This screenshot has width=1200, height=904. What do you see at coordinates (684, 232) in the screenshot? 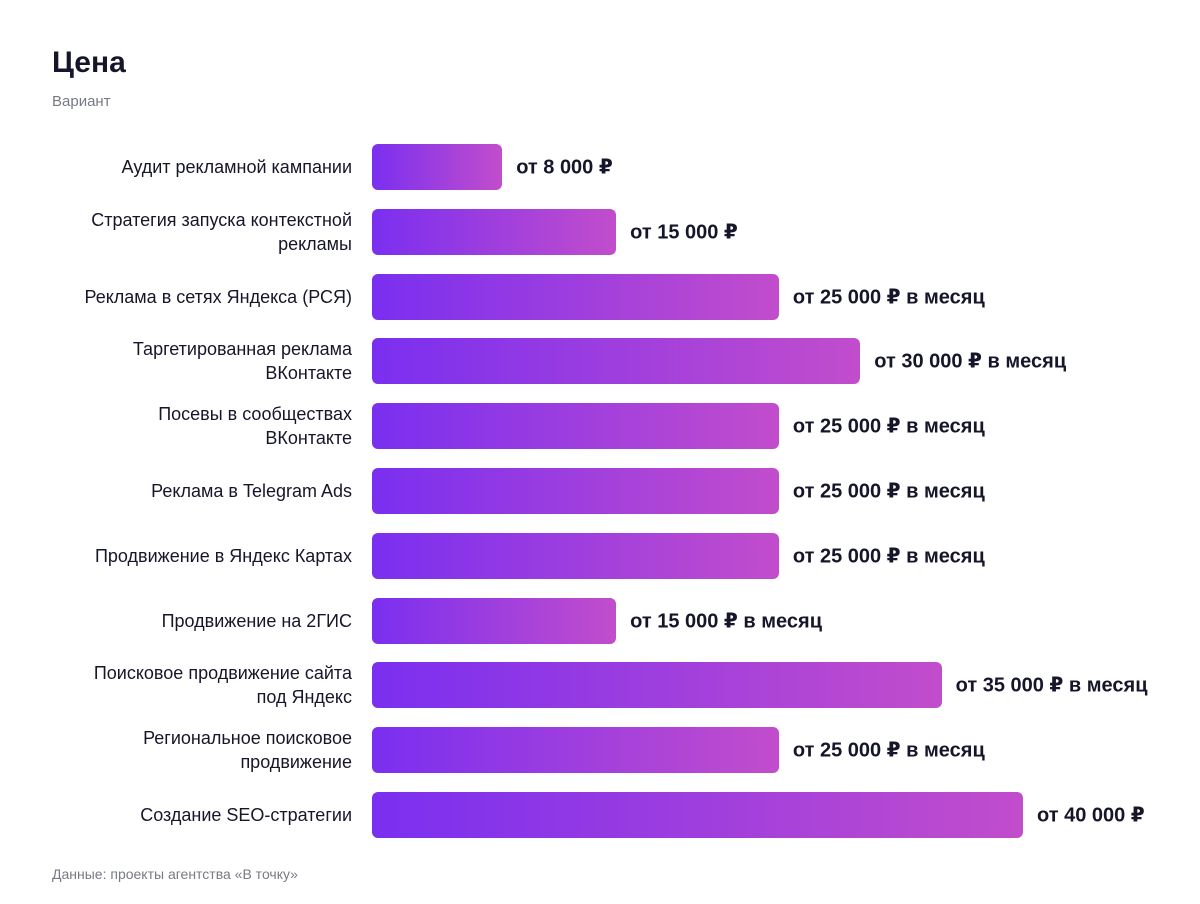
I see `value-label: от 15 000 ₽` at bounding box center [684, 232].